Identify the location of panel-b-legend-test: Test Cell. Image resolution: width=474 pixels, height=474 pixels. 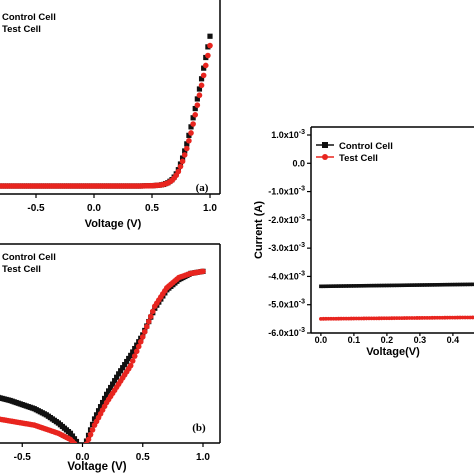
(21, 269).